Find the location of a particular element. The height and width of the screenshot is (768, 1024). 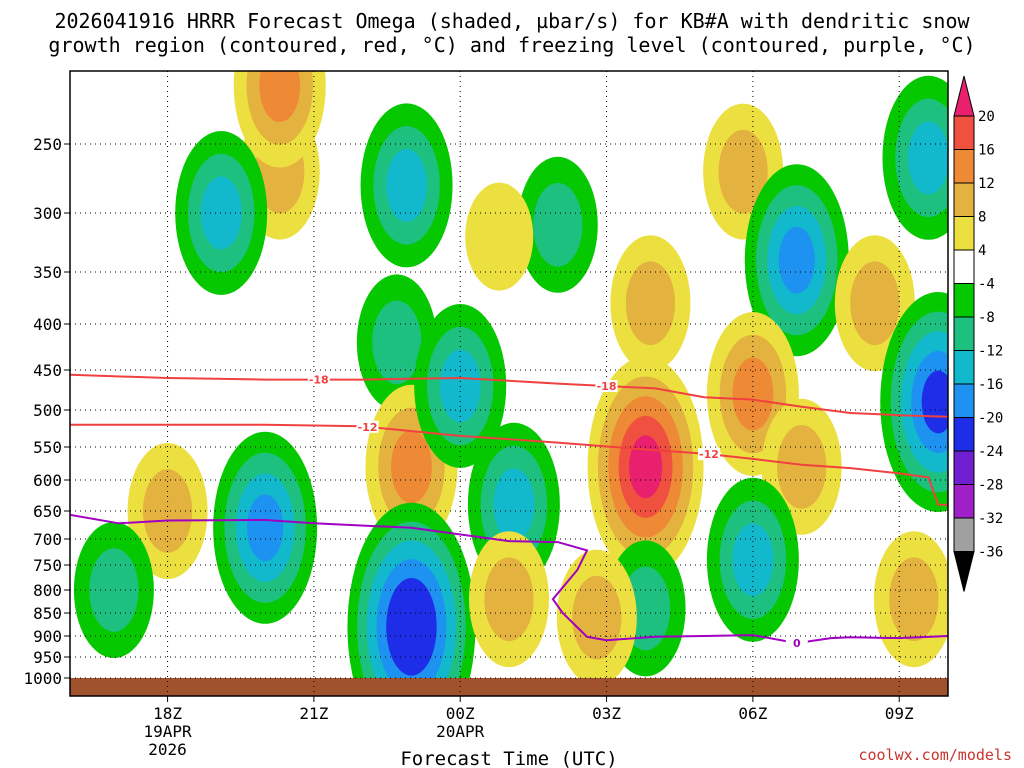

y-tick-label: 300 is located at coordinates (47, 213).